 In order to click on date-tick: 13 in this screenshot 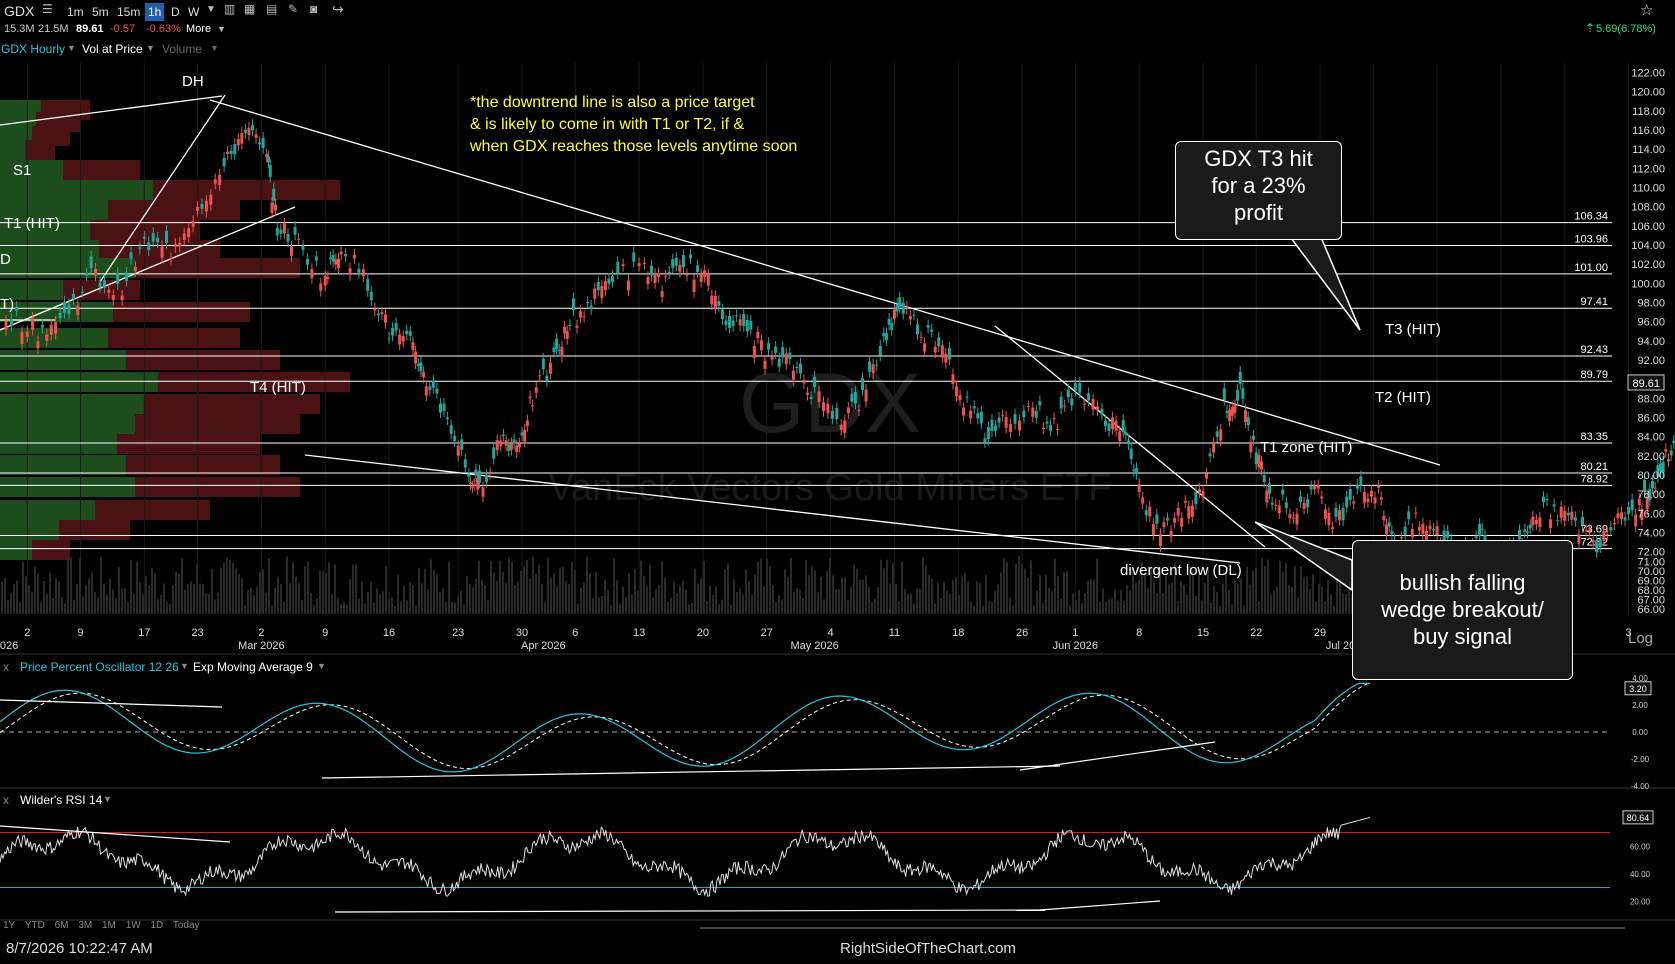, I will do `click(639, 633)`.